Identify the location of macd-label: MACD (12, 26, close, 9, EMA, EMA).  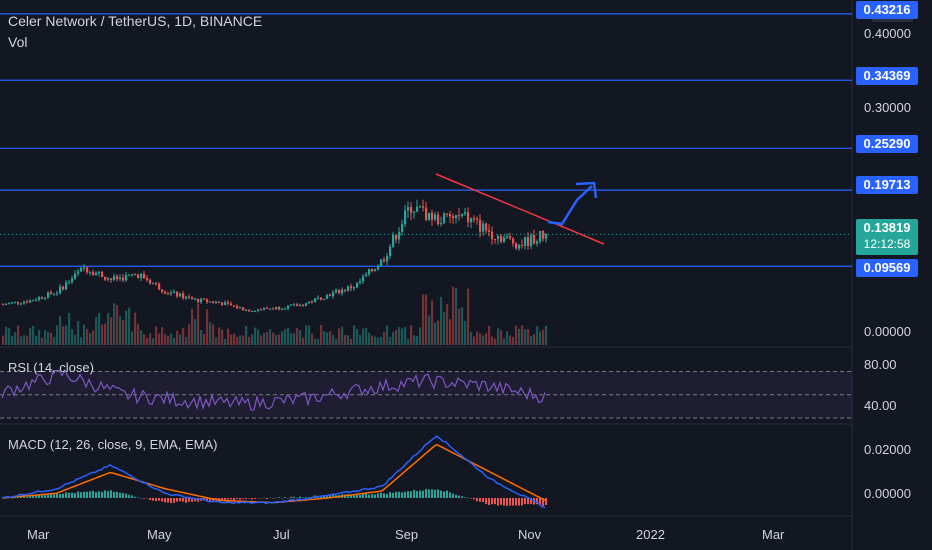
(113, 444).